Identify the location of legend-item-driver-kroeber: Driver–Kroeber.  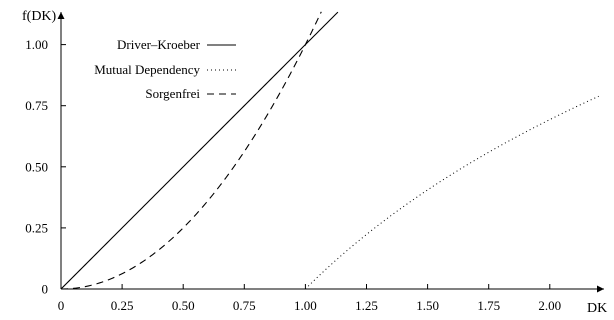
(176, 44).